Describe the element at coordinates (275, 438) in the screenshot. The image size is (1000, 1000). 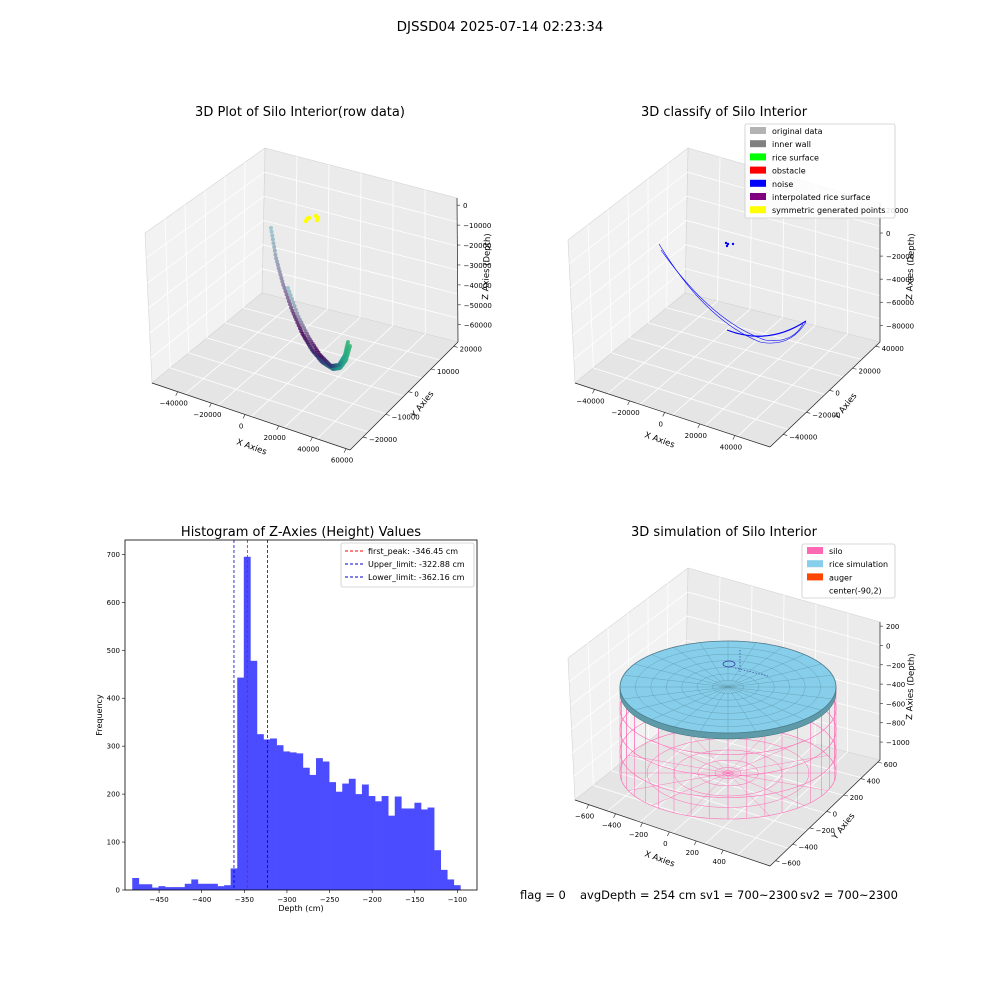
I see `raw-x-tick-label: 20000` at that location.